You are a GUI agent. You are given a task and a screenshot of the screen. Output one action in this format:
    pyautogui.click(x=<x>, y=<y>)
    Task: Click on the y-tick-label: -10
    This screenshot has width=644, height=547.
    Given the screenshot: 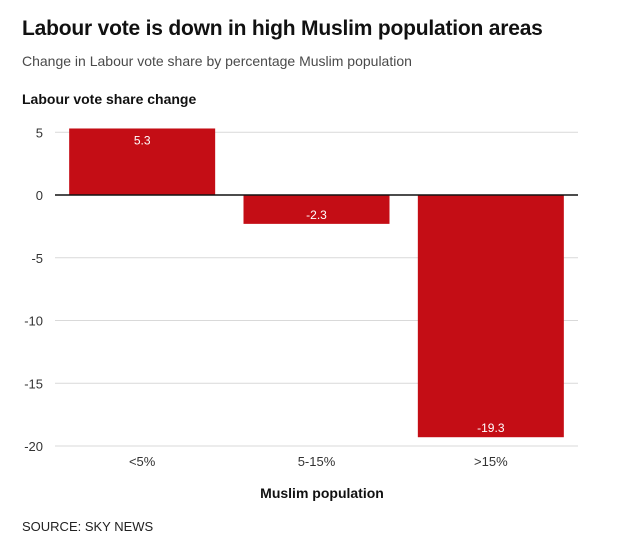 What is the action you would take?
    pyautogui.click(x=33, y=321)
    